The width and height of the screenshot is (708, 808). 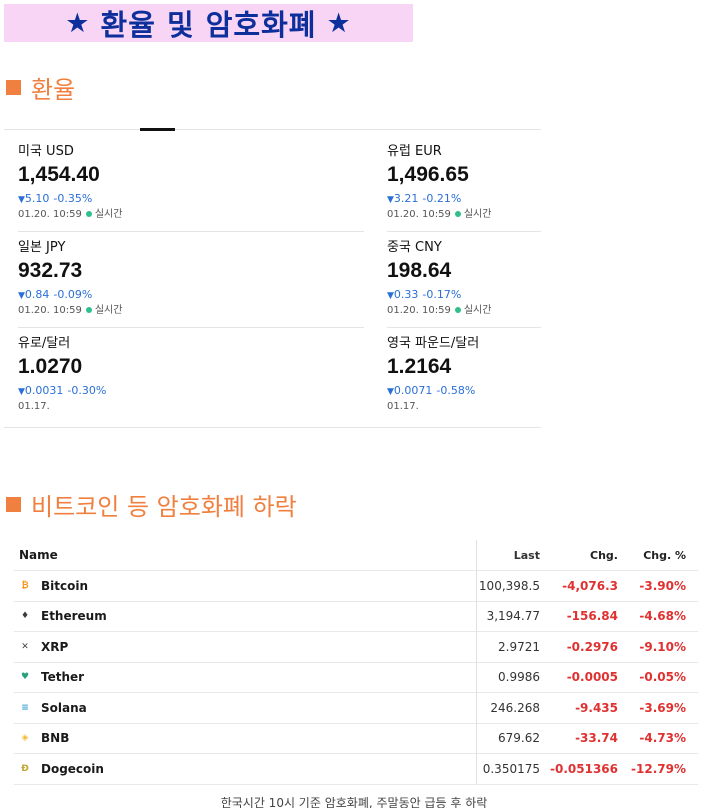 What do you see at coordinates (46, 151) in the screenshot?
I see `fx-name: 미국 USD` at bounding box center [46, 151].